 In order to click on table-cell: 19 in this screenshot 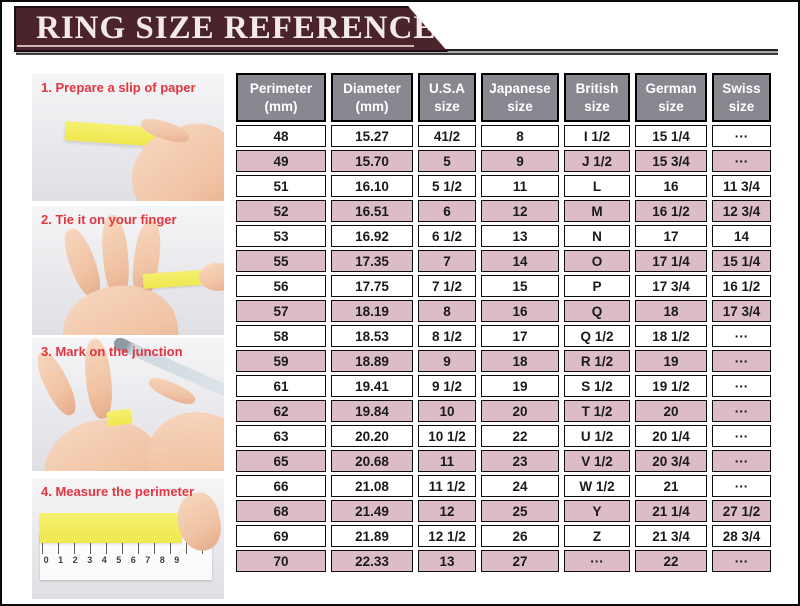, I will do `click(520, 386)`.